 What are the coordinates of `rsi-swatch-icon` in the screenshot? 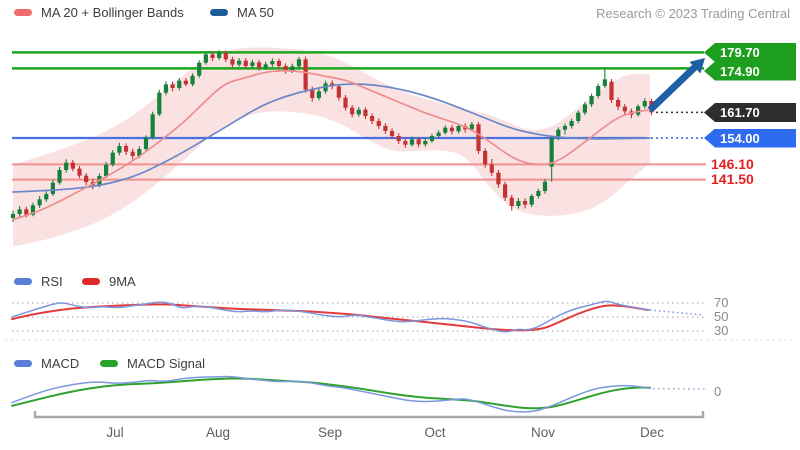 It's located at (23, 281).